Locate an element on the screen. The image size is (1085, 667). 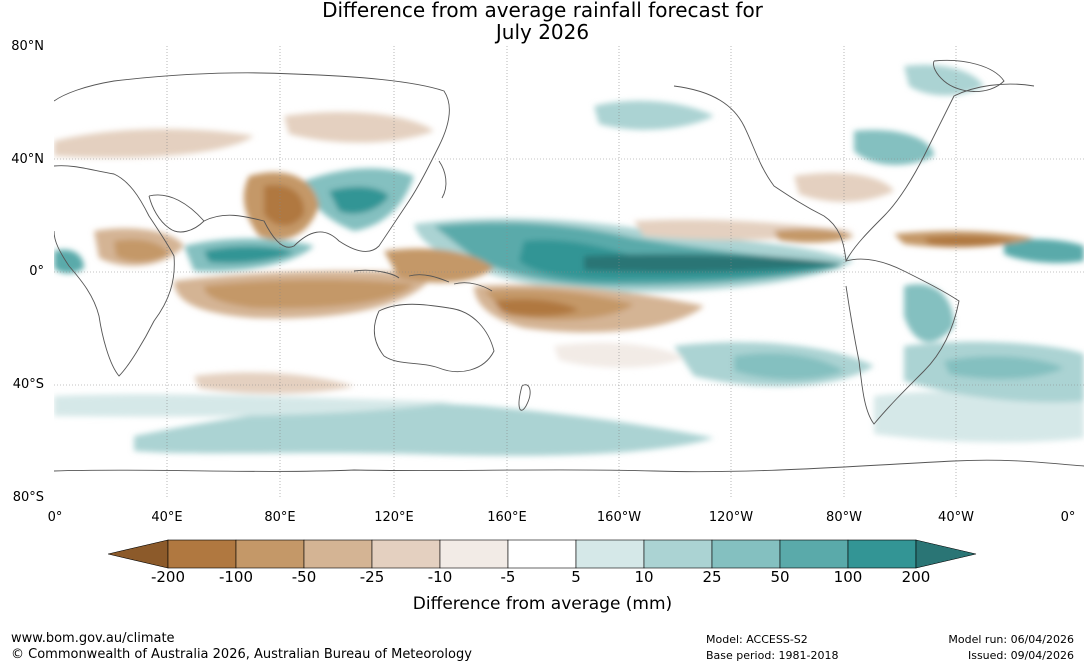
lon-label-40e: 40°E is located at coordinates (167, 517).